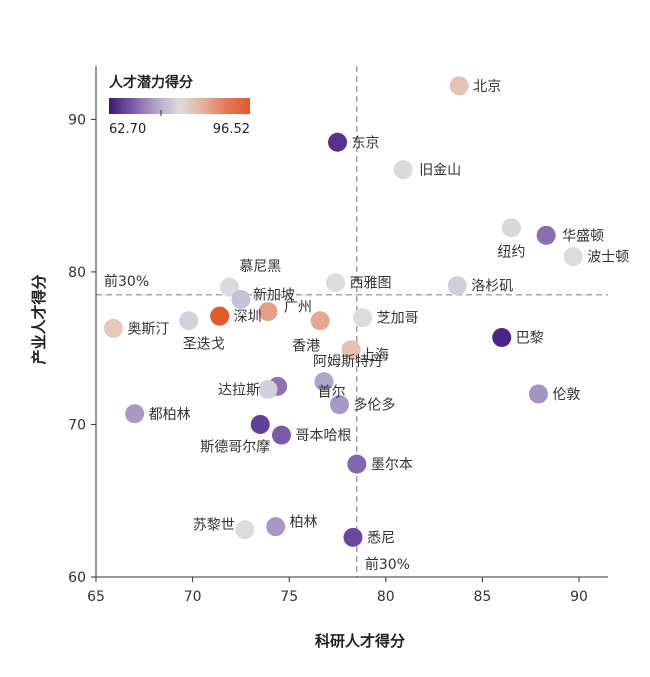 The image size is (650, 677). What do you see at coordinates (77, 120) in the screenshot?
I see `y-tick-label: 90` at bounding box center [77, 120].